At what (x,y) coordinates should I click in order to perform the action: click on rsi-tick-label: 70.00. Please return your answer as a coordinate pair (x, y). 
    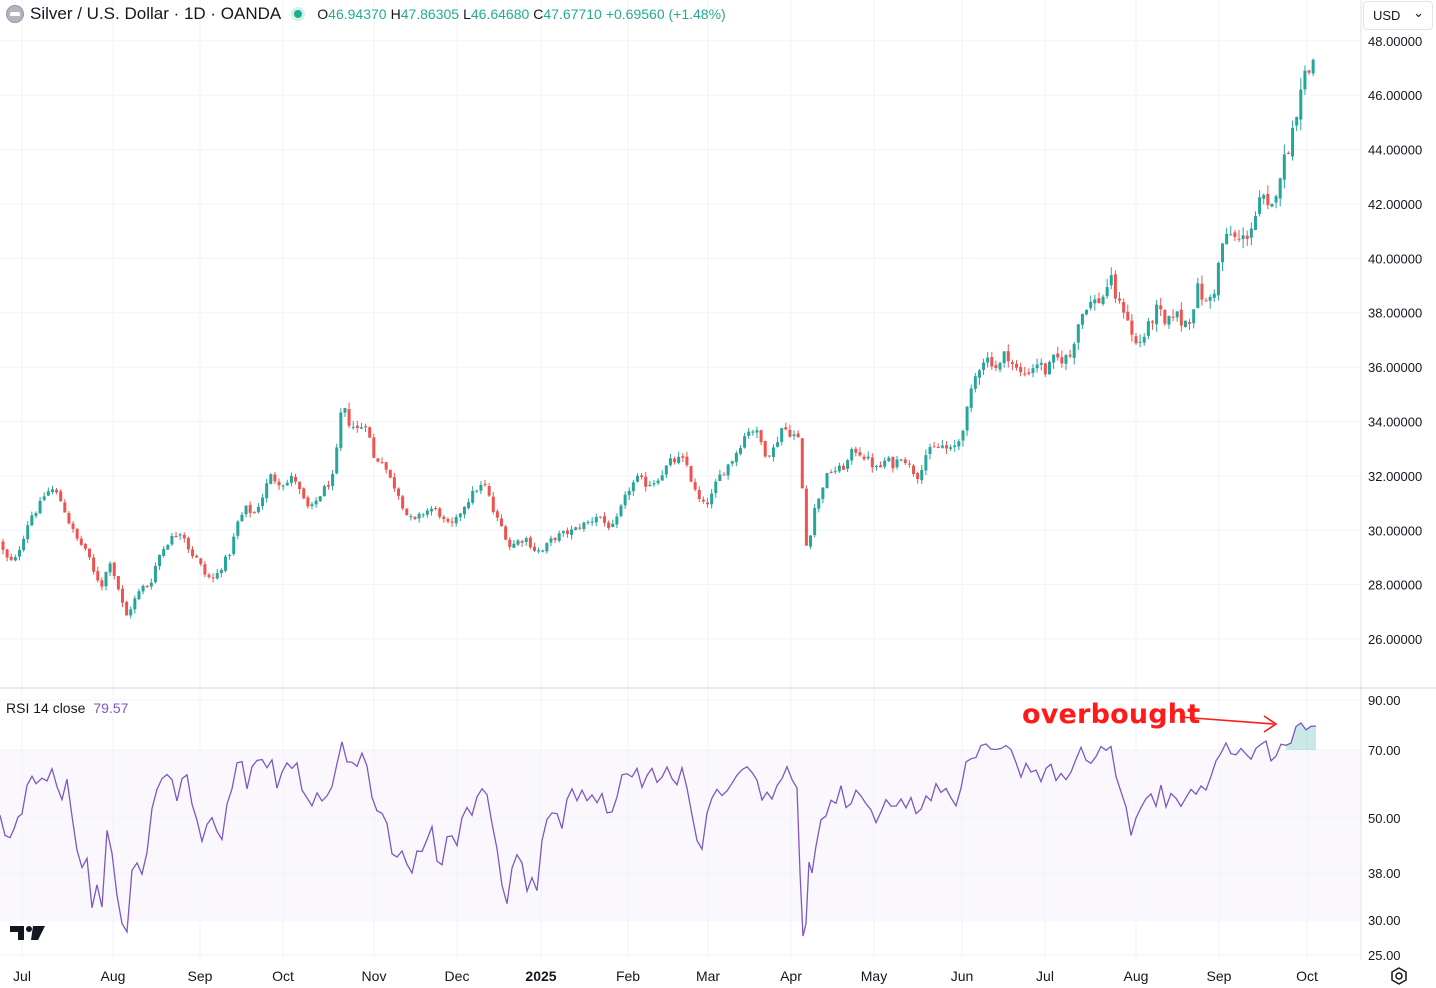
    Looking at the image, I should click on (1384, 750).